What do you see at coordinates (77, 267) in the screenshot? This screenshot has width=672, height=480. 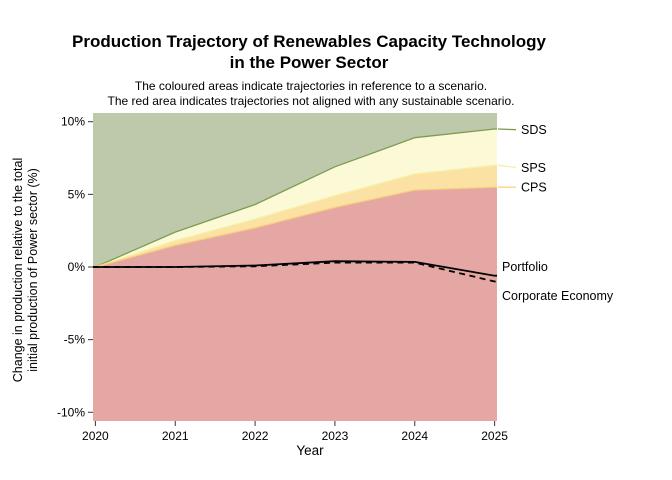 I see `y-tick-label: 0%` at bounding box center [77, 267].